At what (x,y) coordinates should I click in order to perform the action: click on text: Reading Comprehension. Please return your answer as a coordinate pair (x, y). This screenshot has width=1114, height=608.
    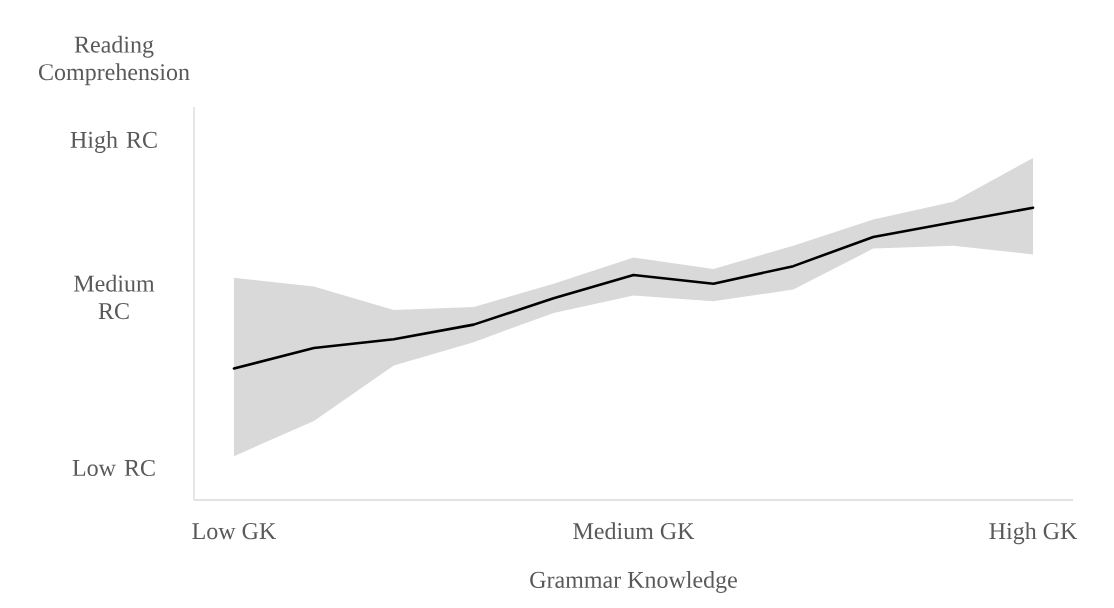
    Looking at the image, I should click on (114, 60).